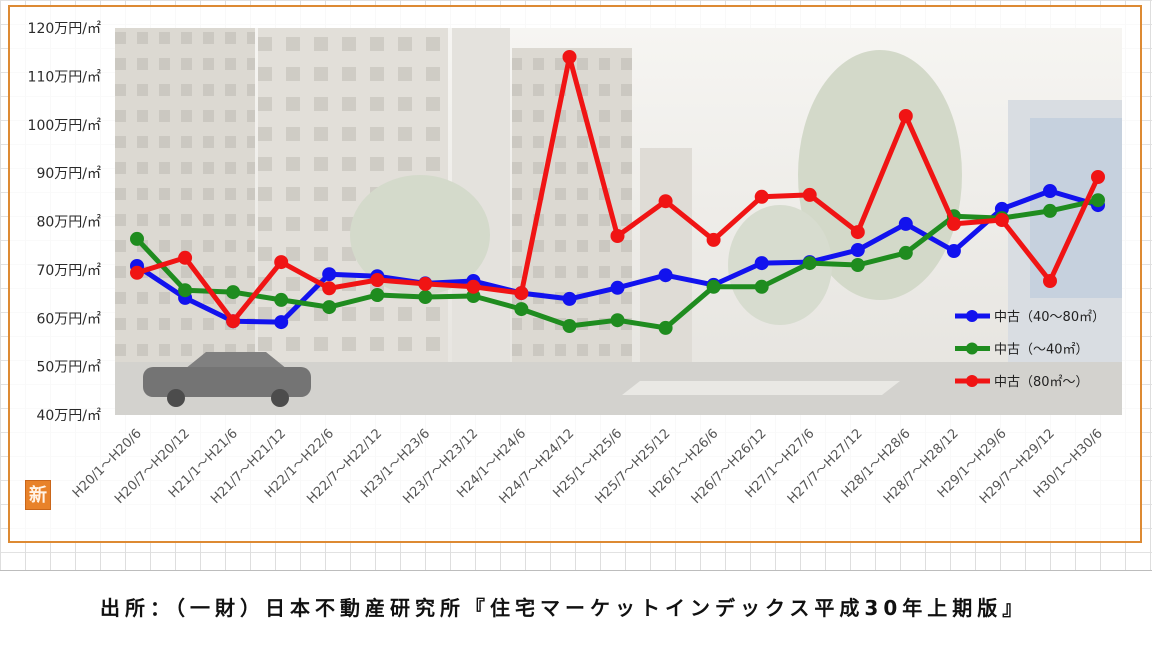 This screenshot has height=648, width=1152. What do you see at coordinates (38, 495) in the screenshot?
I see `logo-badge: 新` at bounding box center [38, 495].